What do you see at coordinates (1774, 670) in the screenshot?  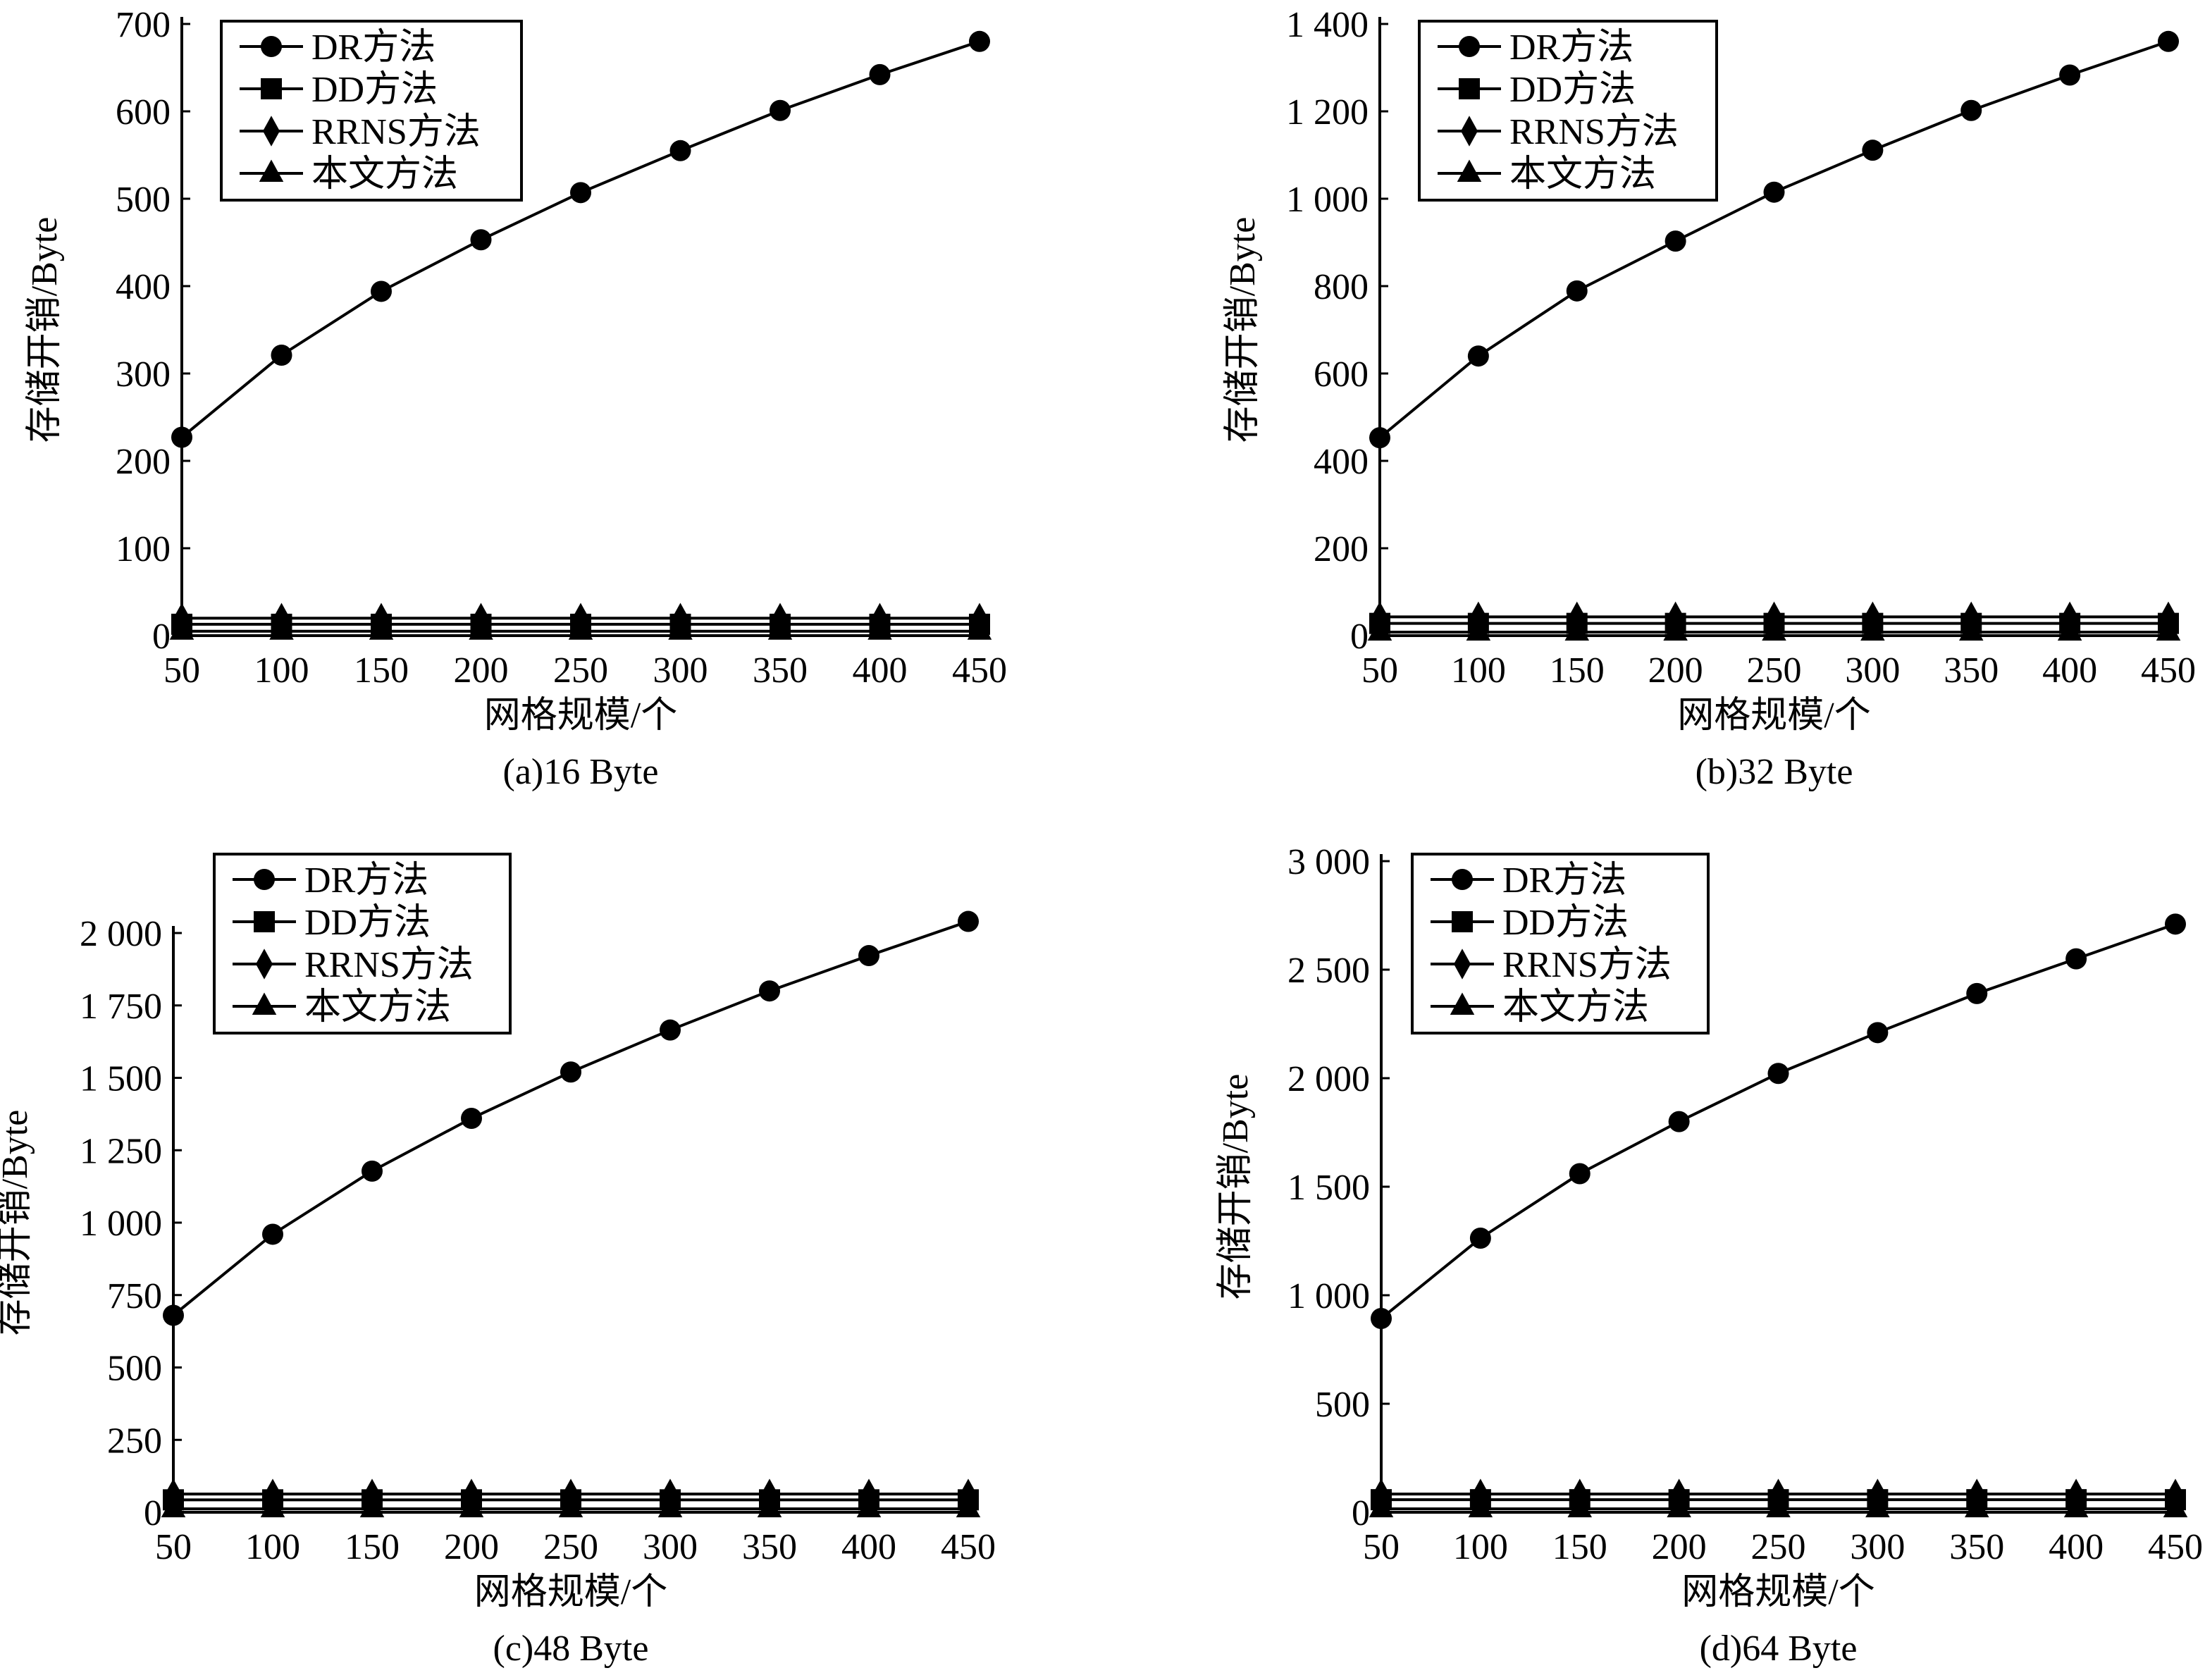 I see `x-tick-label: 250` at bounding box center [1774, 670].